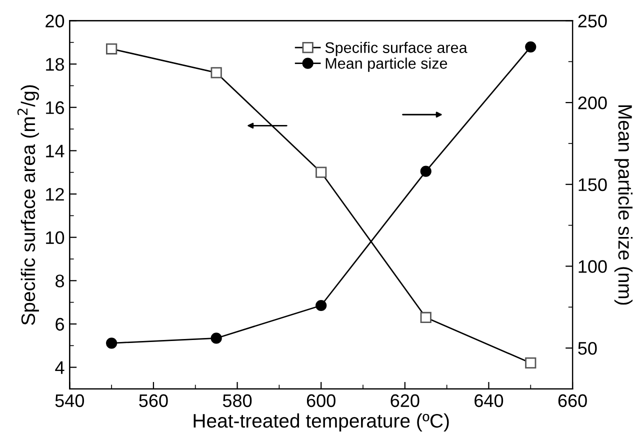  Describe the element at coordinates (489, 401) in the screenshot. I see `x-tick-label: 640` at that location.